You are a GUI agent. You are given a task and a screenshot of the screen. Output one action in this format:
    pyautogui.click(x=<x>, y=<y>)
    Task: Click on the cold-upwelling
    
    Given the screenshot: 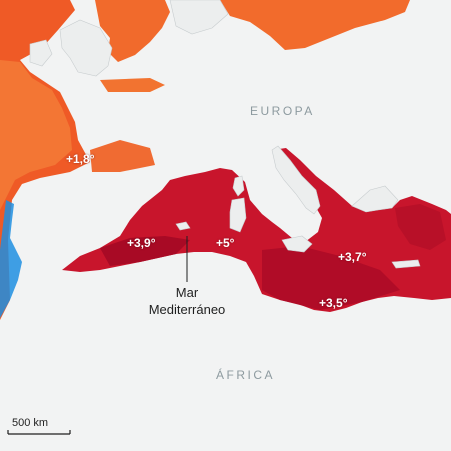 What is the action you would take?
    pyautogui.click(x=11, y=259)
    